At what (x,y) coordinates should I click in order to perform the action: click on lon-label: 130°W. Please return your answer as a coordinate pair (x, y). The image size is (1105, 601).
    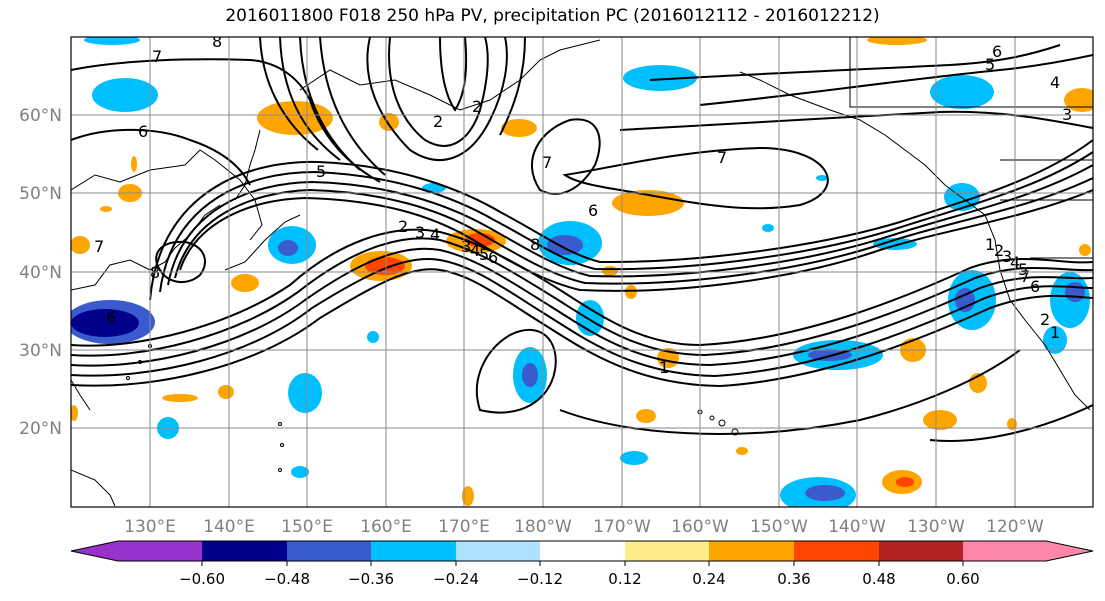
    Looking at the image, I should click on (936, 527).